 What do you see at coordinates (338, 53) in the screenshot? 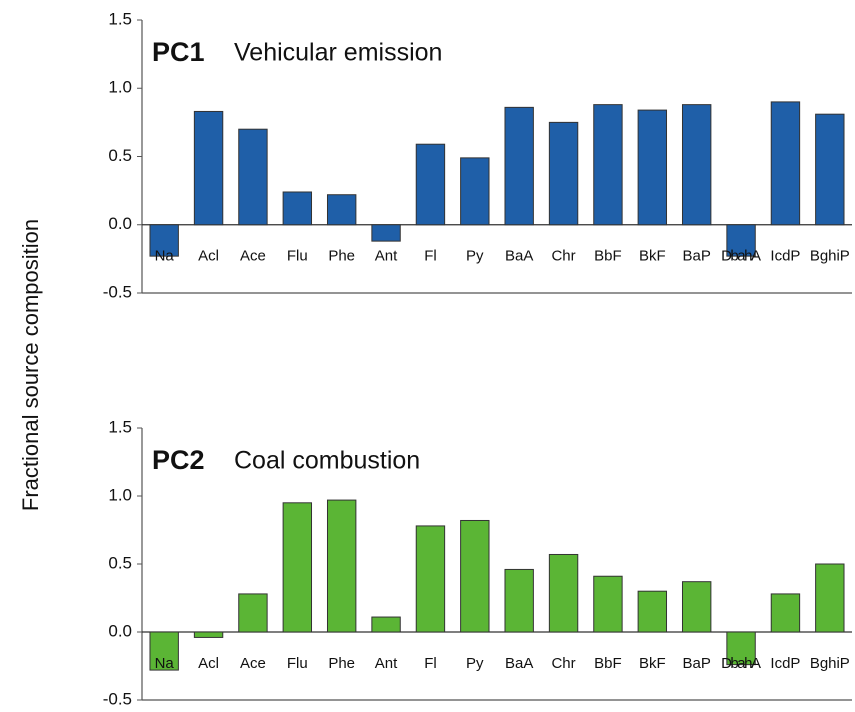
I see `panel-title: Vehicular emission` at bounding box center [338, 53].